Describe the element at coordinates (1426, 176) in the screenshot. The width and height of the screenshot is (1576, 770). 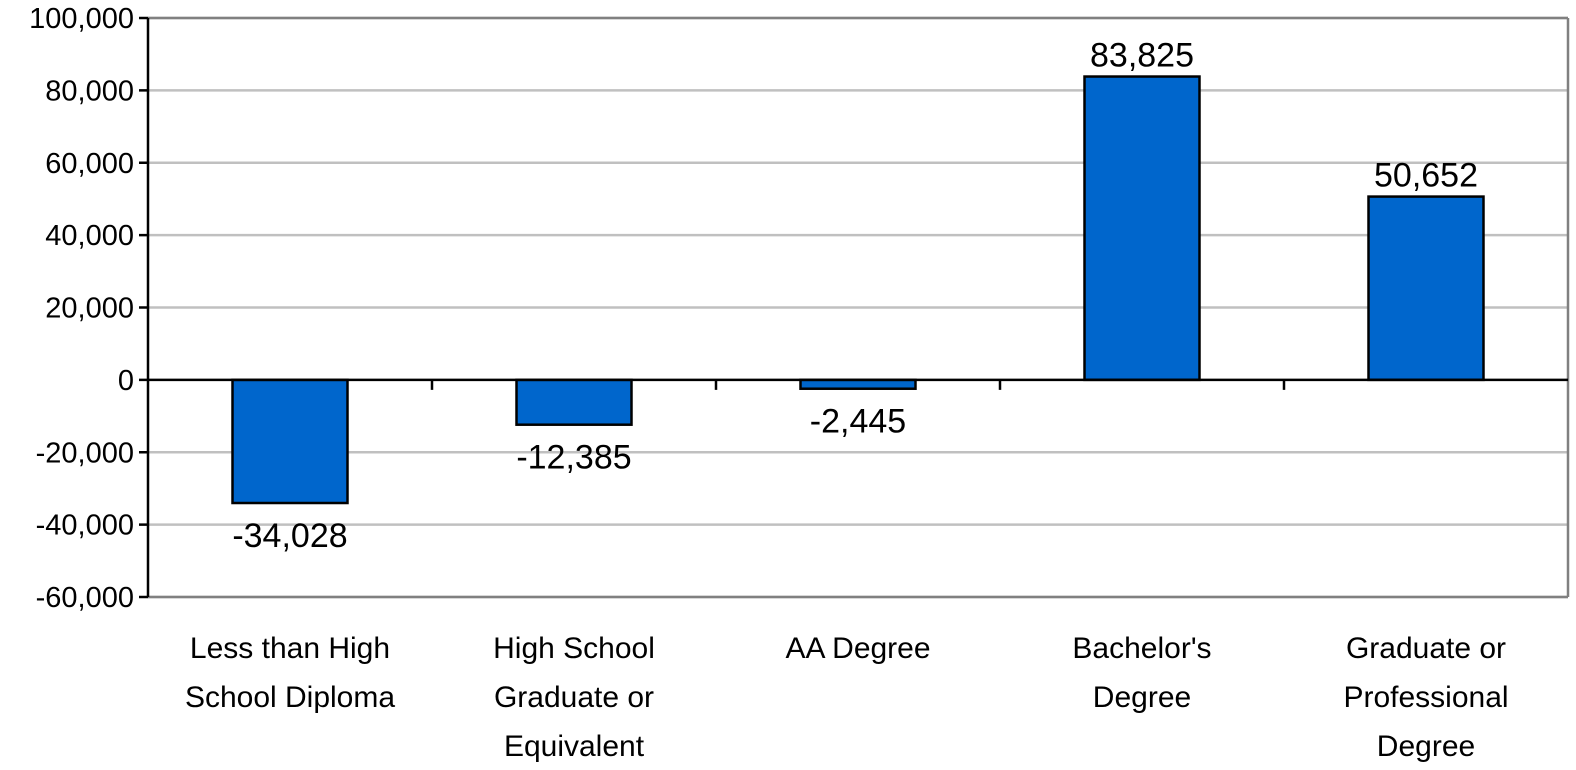
I see `data-label: 50,652` at that location.